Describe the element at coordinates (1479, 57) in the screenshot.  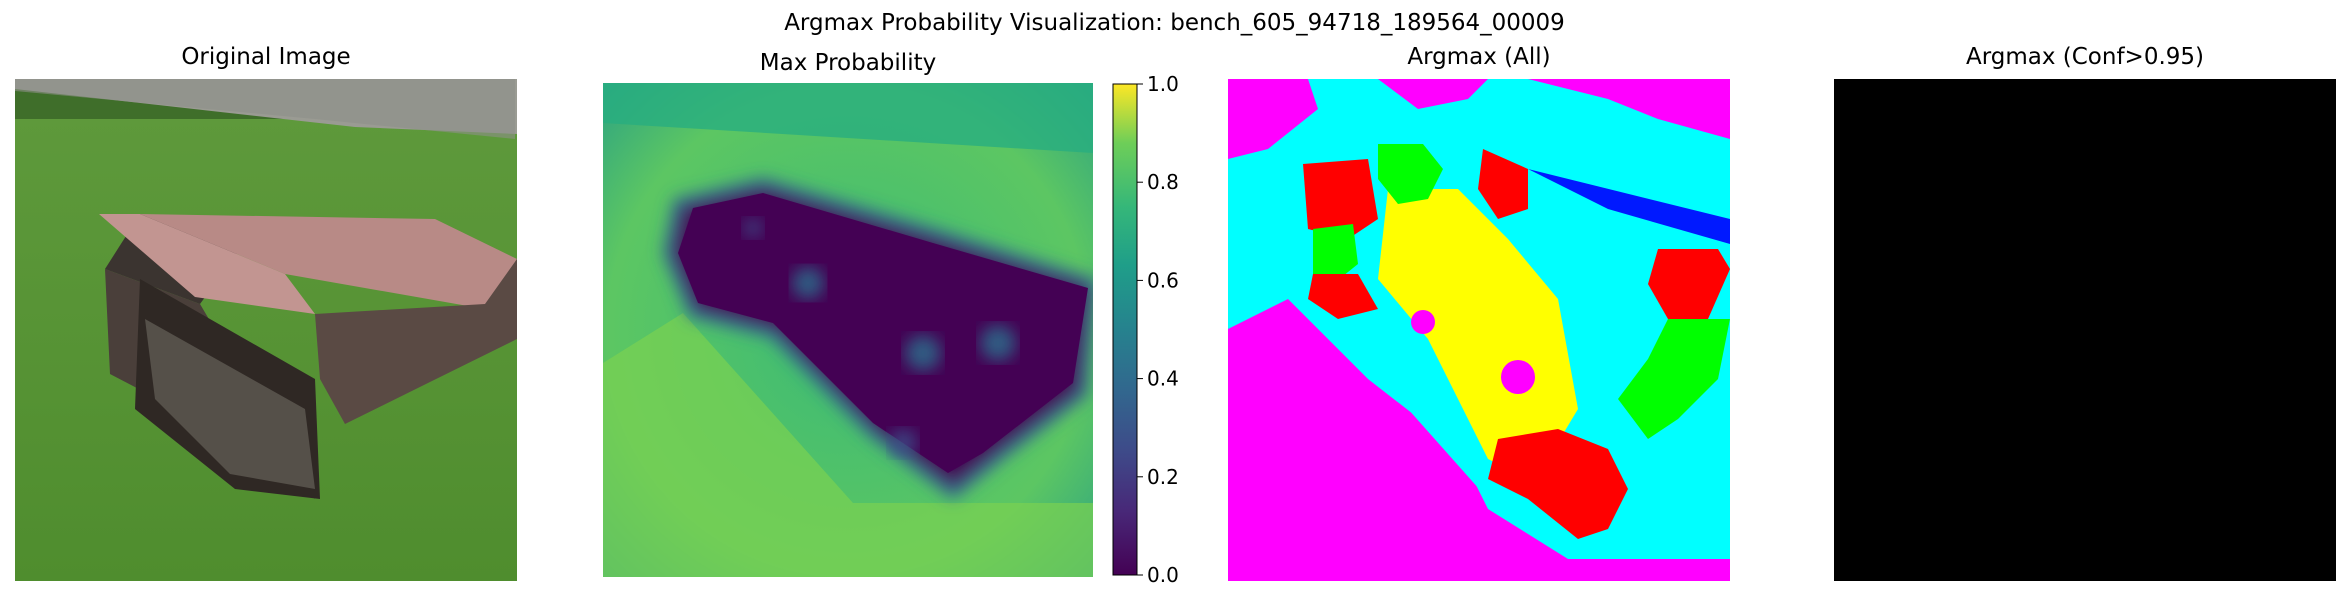
I see `panel-title-argmax-all: Argmax (All)` at that location.